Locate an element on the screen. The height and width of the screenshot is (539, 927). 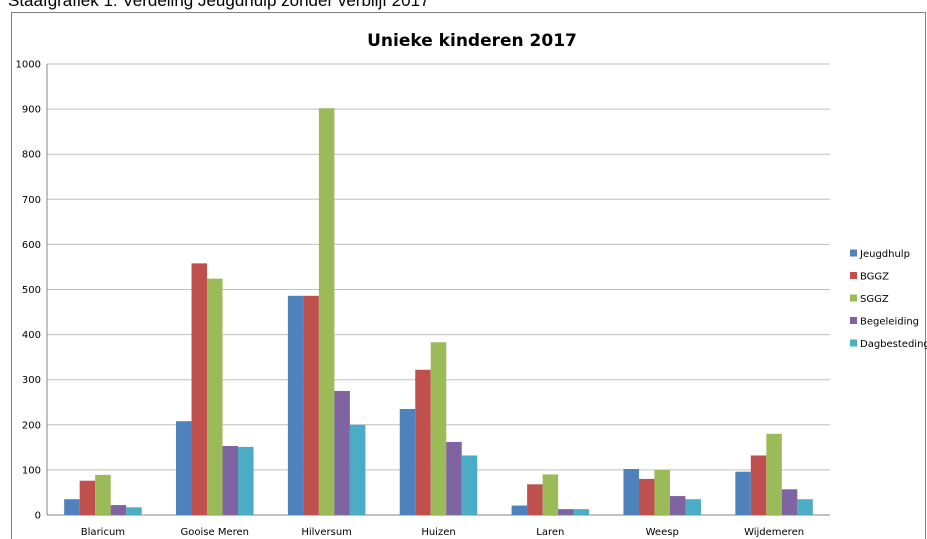
x-tick-label: Weesp is located at coordinates (662, 532).